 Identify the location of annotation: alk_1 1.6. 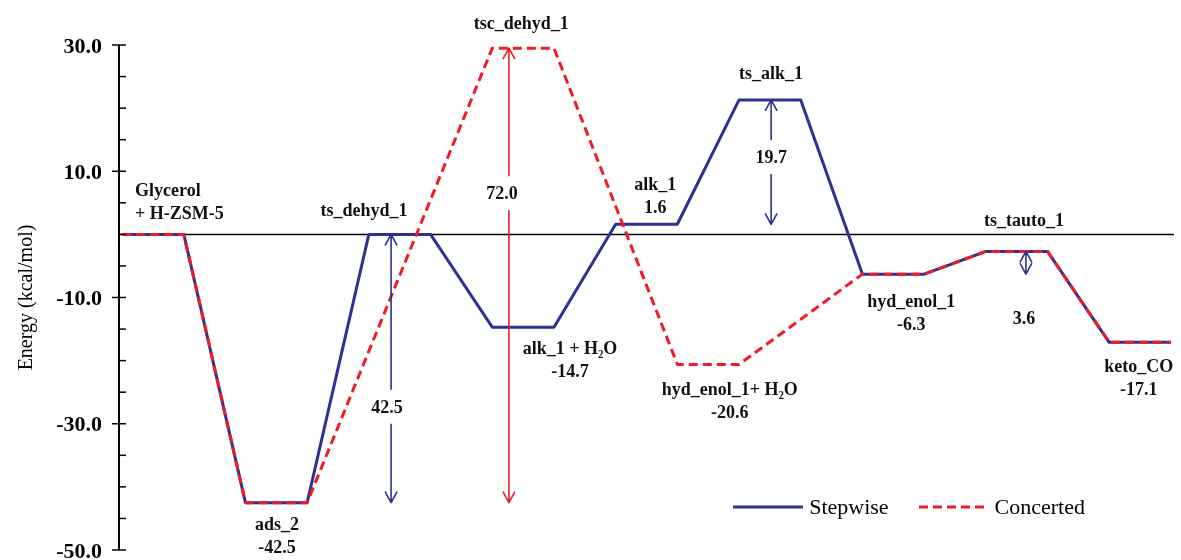
(655, 196).